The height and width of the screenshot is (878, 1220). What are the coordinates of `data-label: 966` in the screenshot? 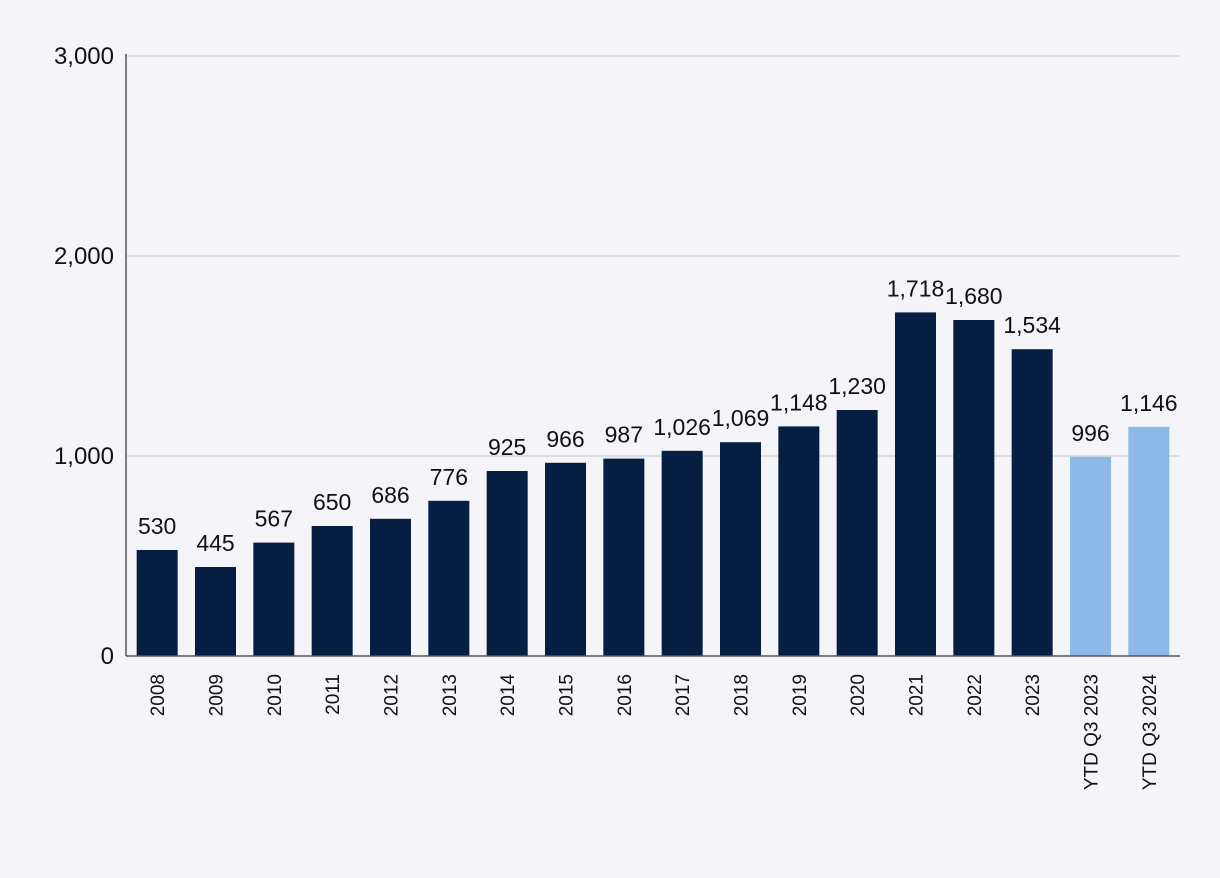 It's located at (565, 439).